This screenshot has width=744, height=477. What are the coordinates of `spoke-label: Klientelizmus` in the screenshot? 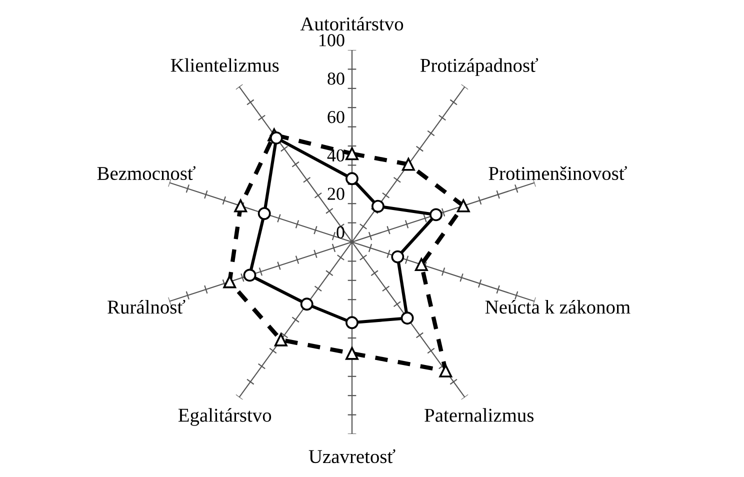 It's located at (224, 65).